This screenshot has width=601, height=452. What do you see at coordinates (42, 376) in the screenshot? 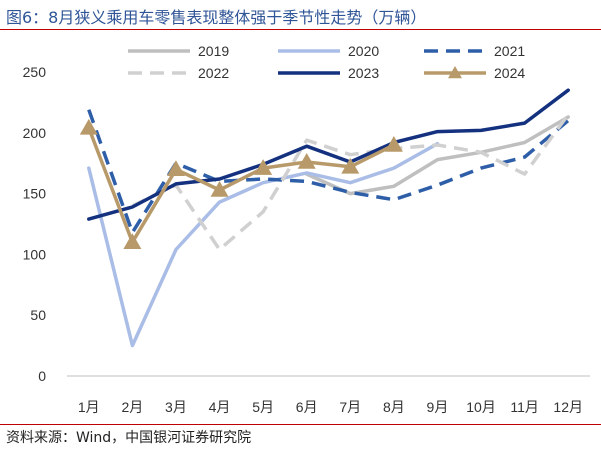
I see `y-tick-label: 0` at bounding box center [42, 376].